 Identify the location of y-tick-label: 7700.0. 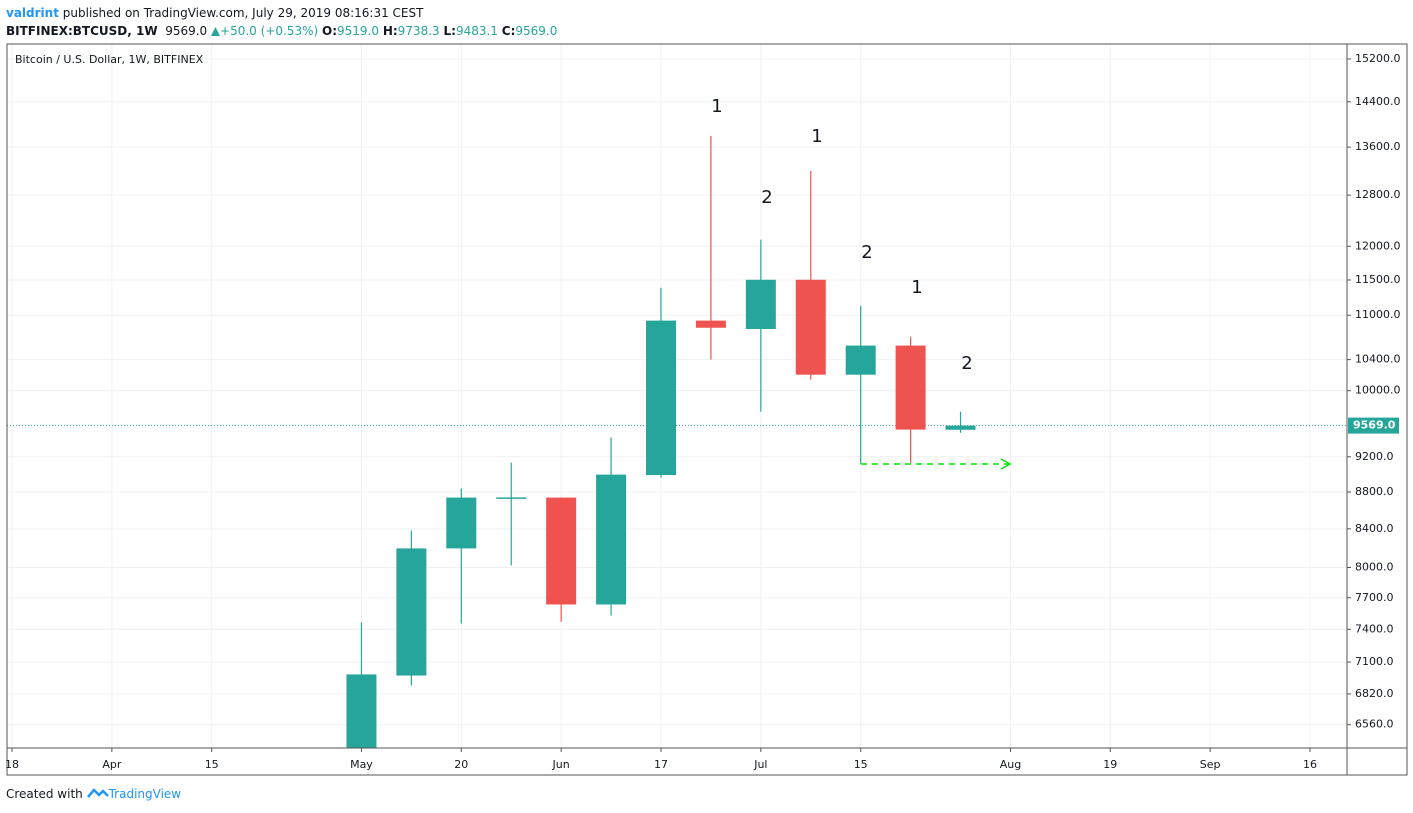
(1374, 597).